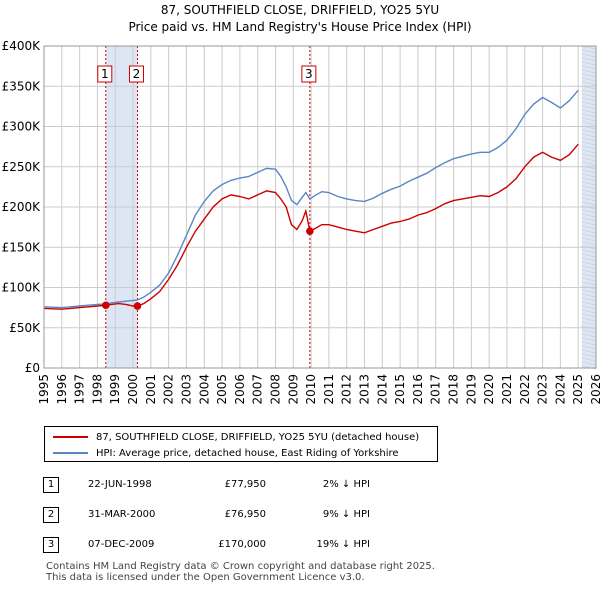  I want to click on x-tick-label: 2008, so click(275, 389).